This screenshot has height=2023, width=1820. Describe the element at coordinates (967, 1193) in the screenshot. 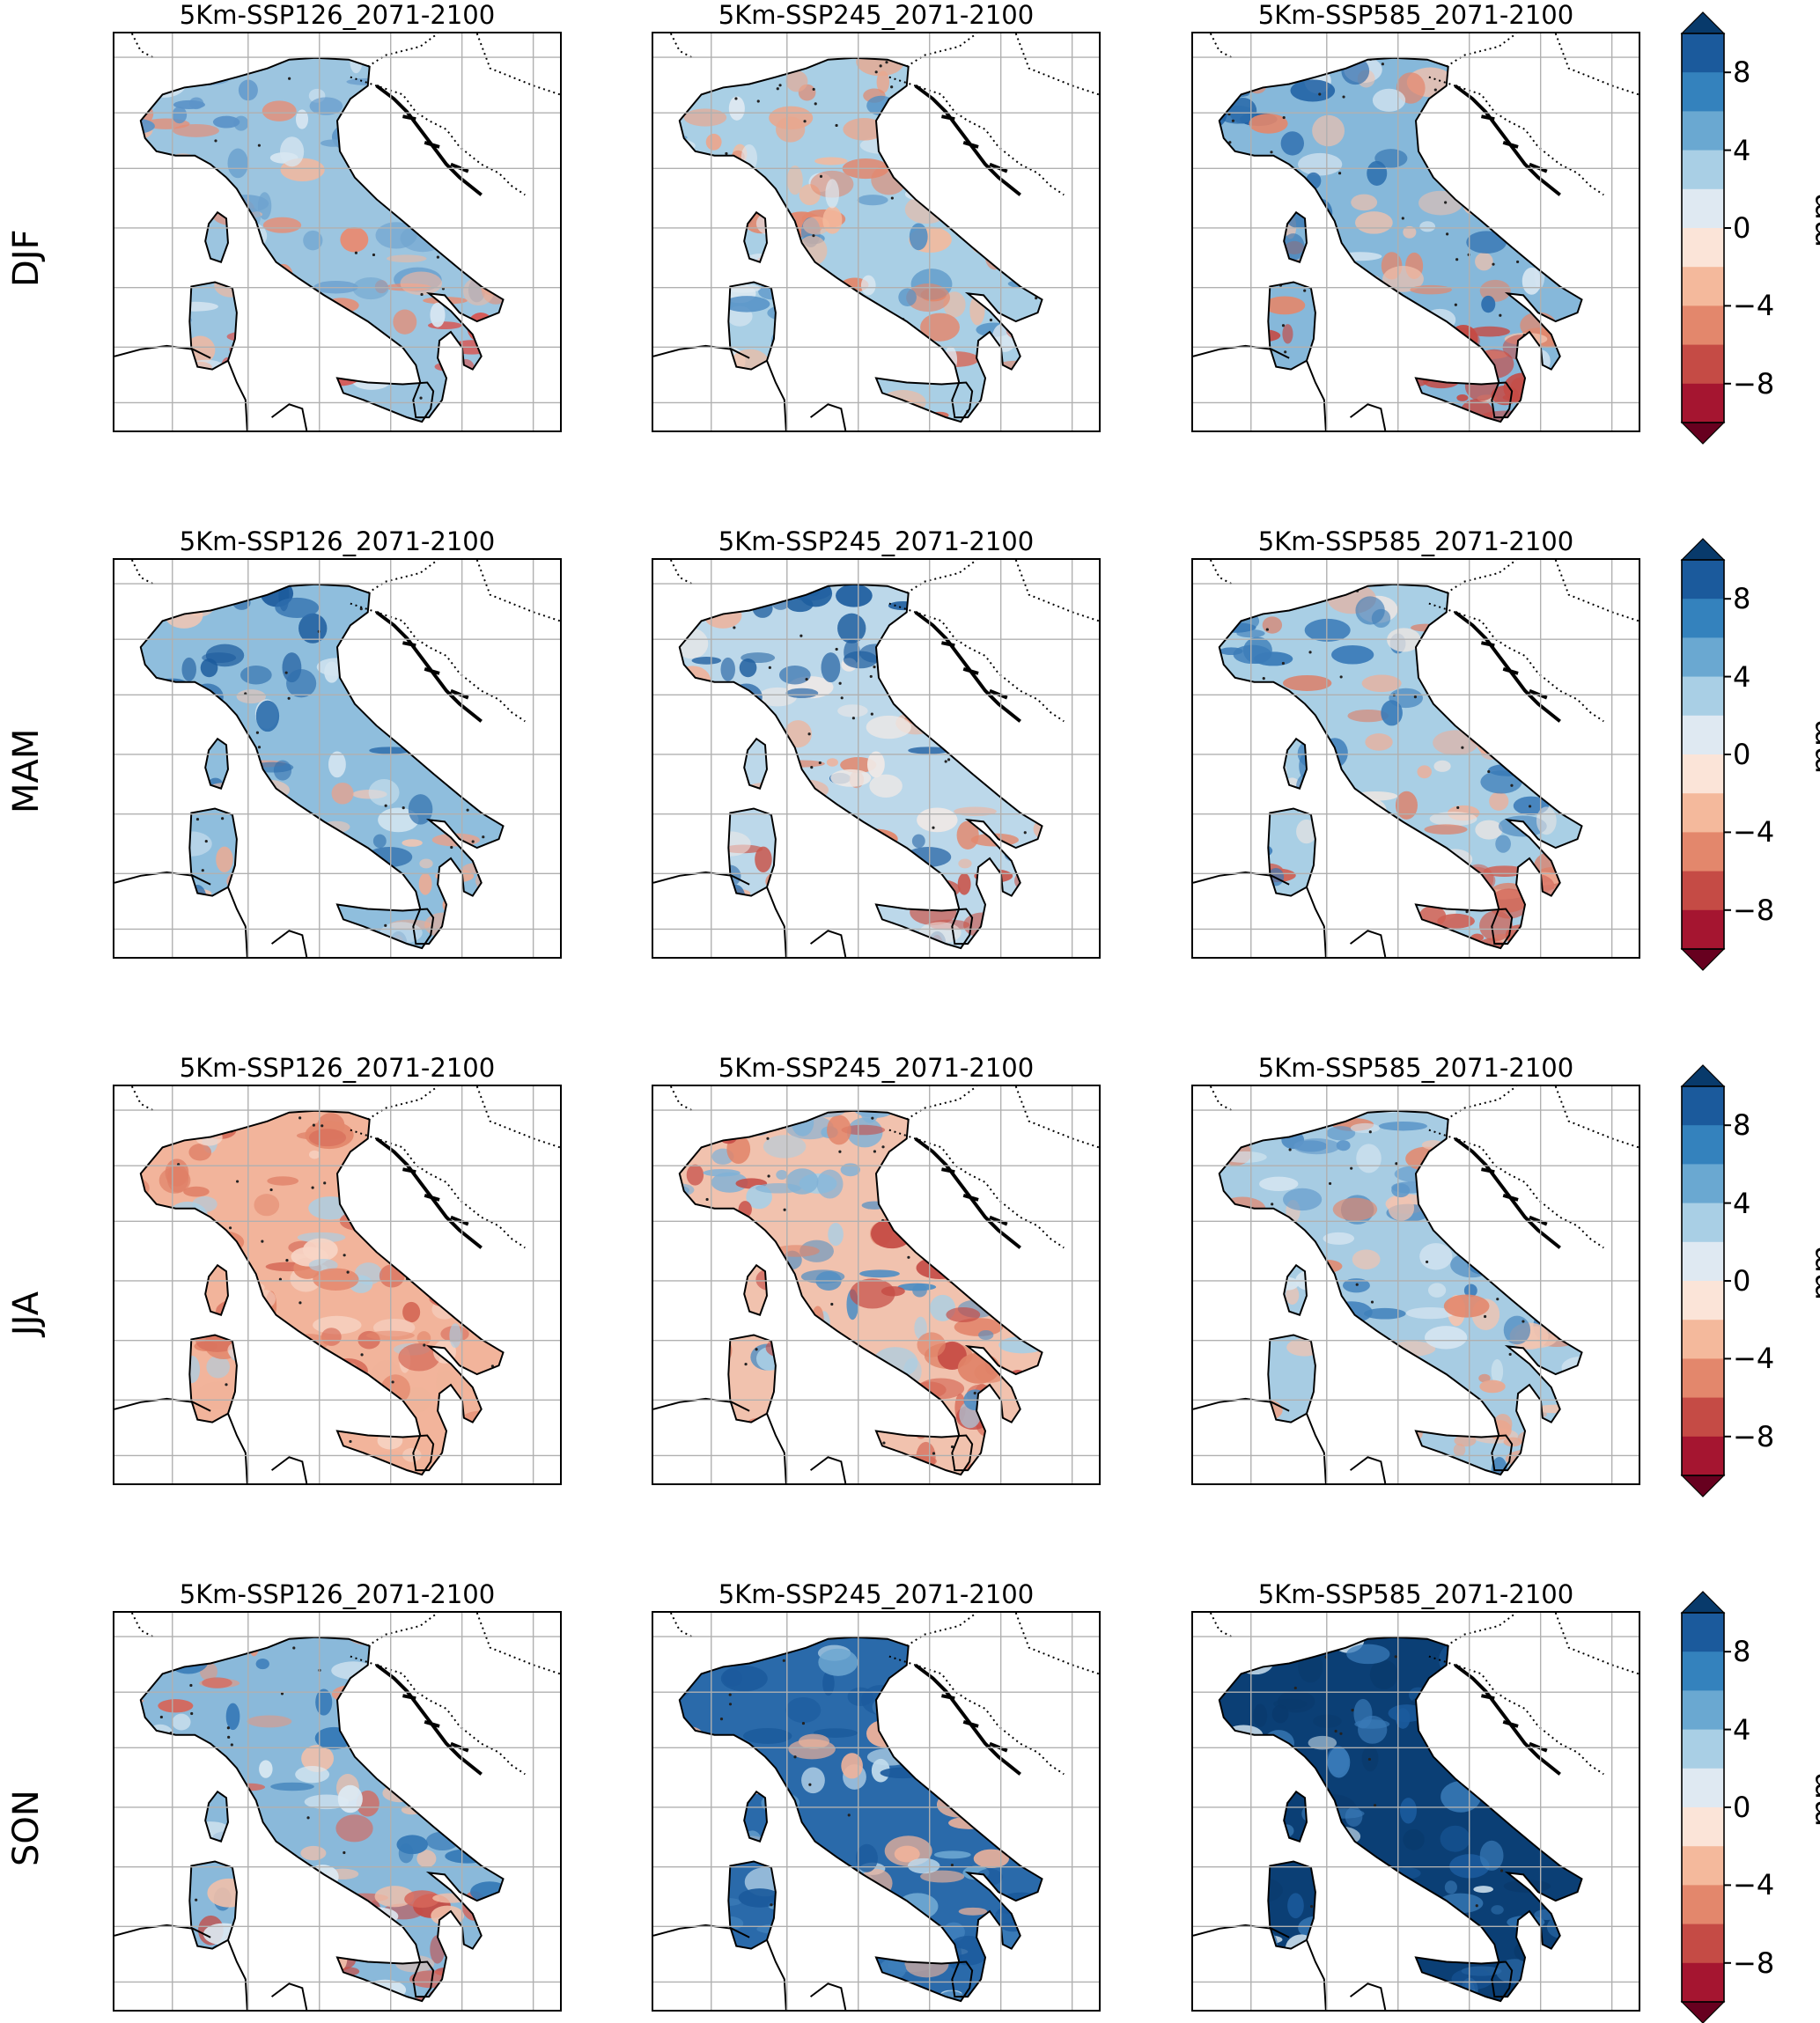

I see `dalmatian-coast` at that location.